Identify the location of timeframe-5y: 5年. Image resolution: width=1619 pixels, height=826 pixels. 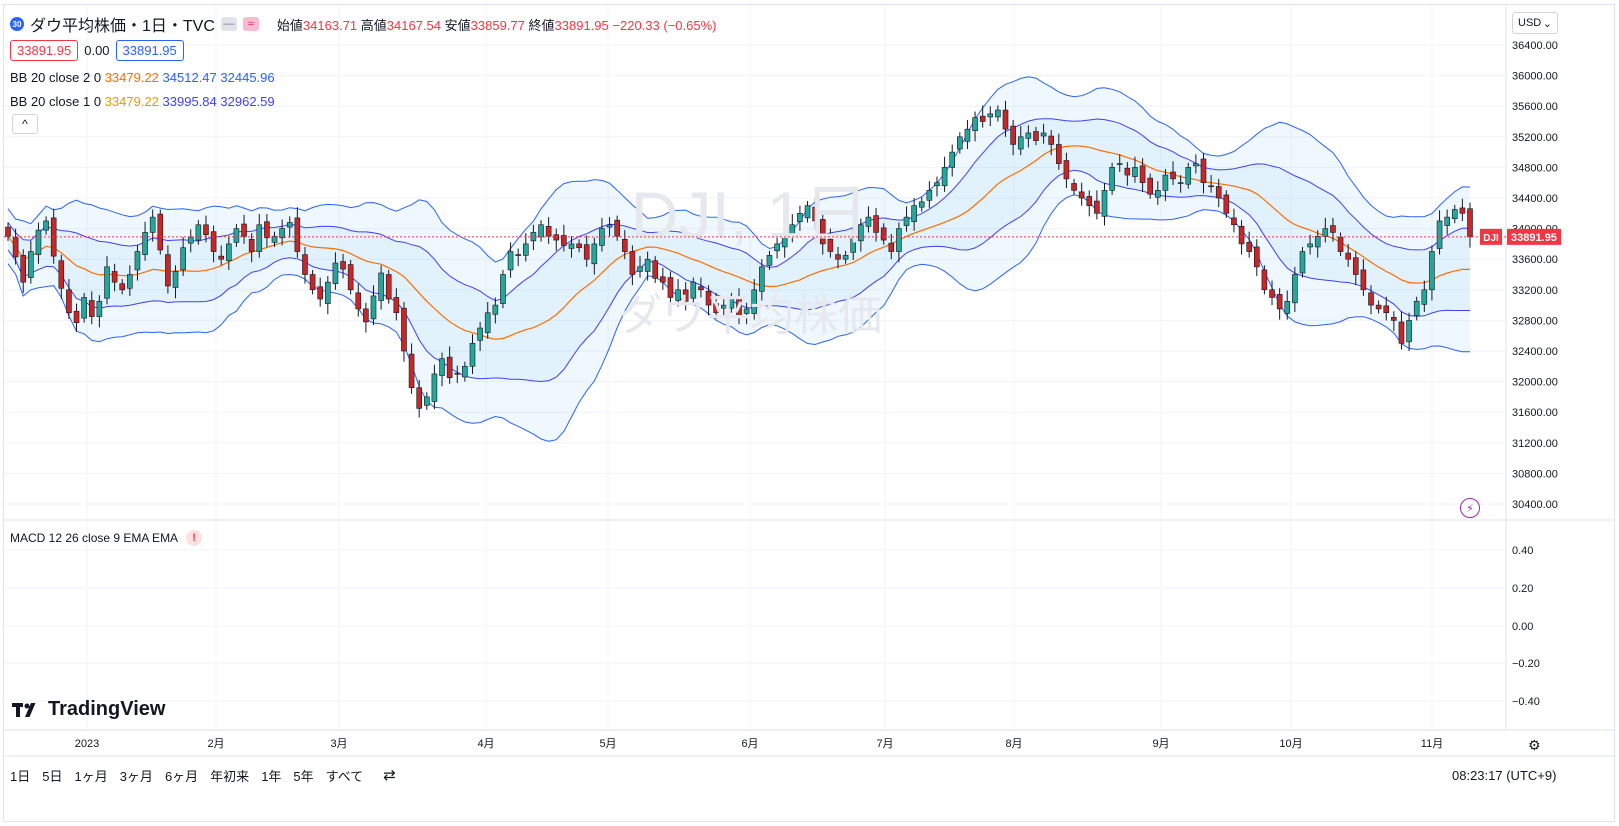
(303, 776).